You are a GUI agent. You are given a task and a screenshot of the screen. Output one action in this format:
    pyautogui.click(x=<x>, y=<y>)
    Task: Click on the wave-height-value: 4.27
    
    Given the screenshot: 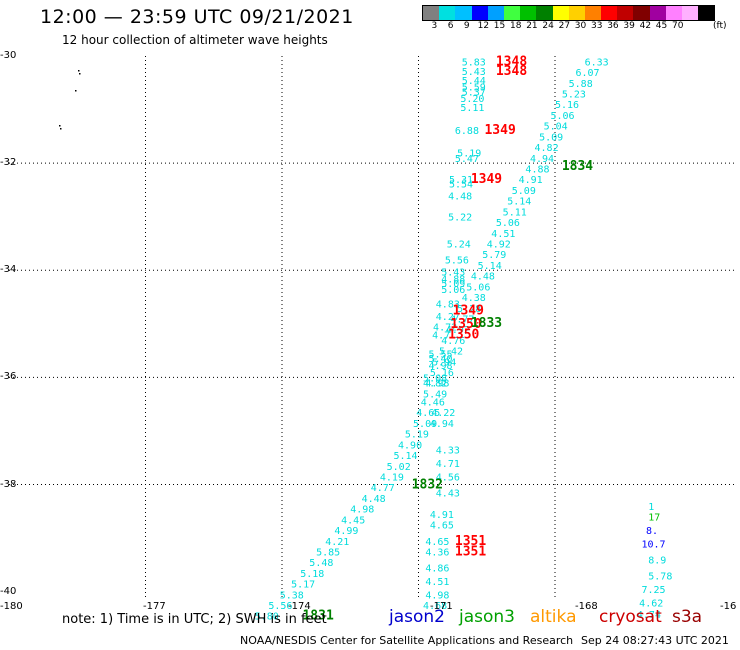 What is the action you would take?
    pyautogui.click(x=448, y=317)
    